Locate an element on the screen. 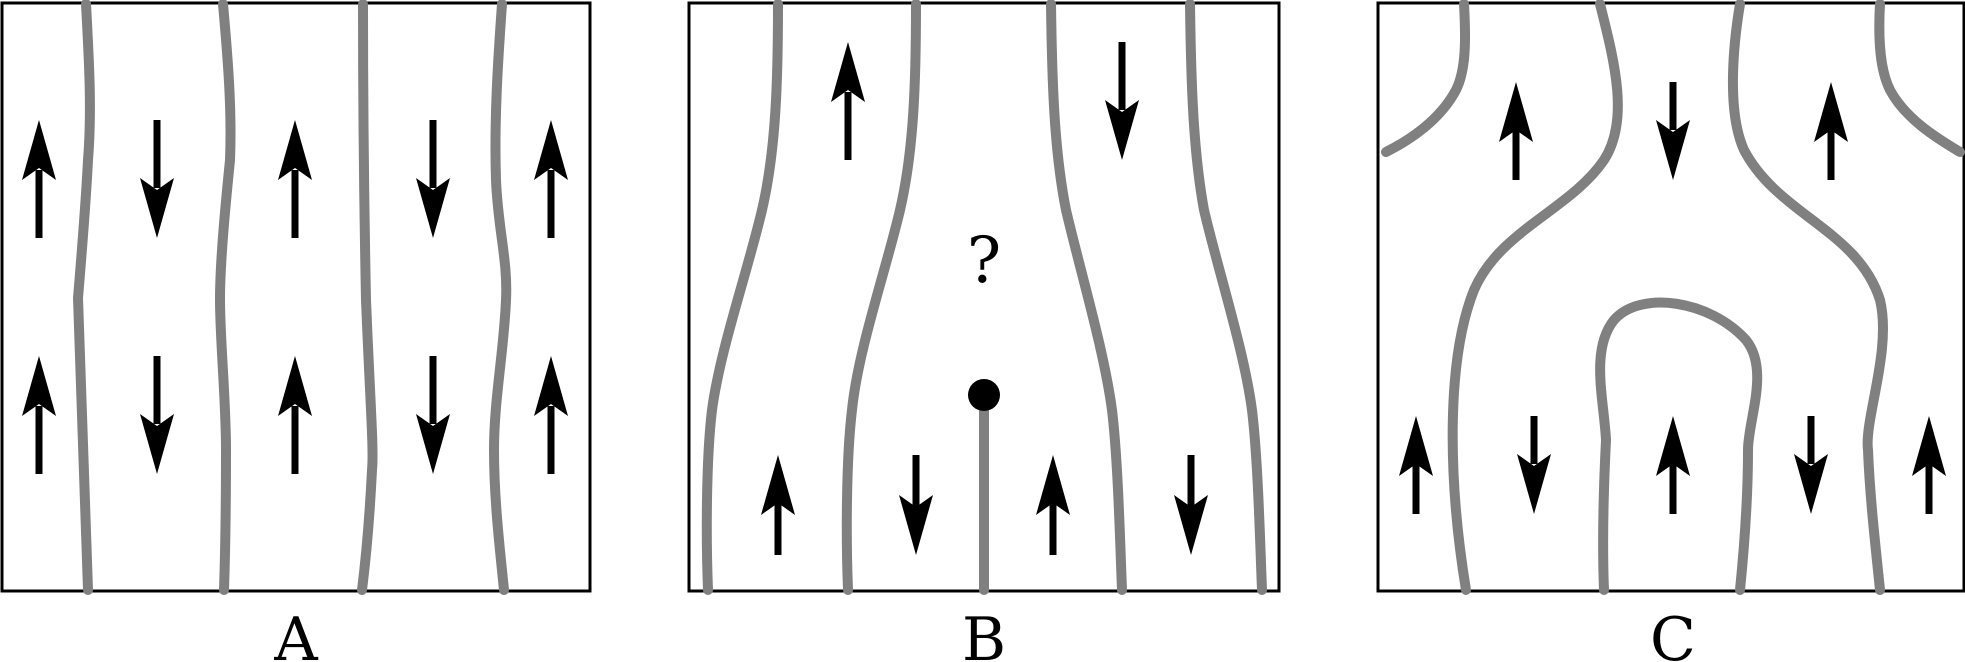 This screenshot has width=1965, height=662. panel-b-question-mark: ? is located at coordinates (984, 261).